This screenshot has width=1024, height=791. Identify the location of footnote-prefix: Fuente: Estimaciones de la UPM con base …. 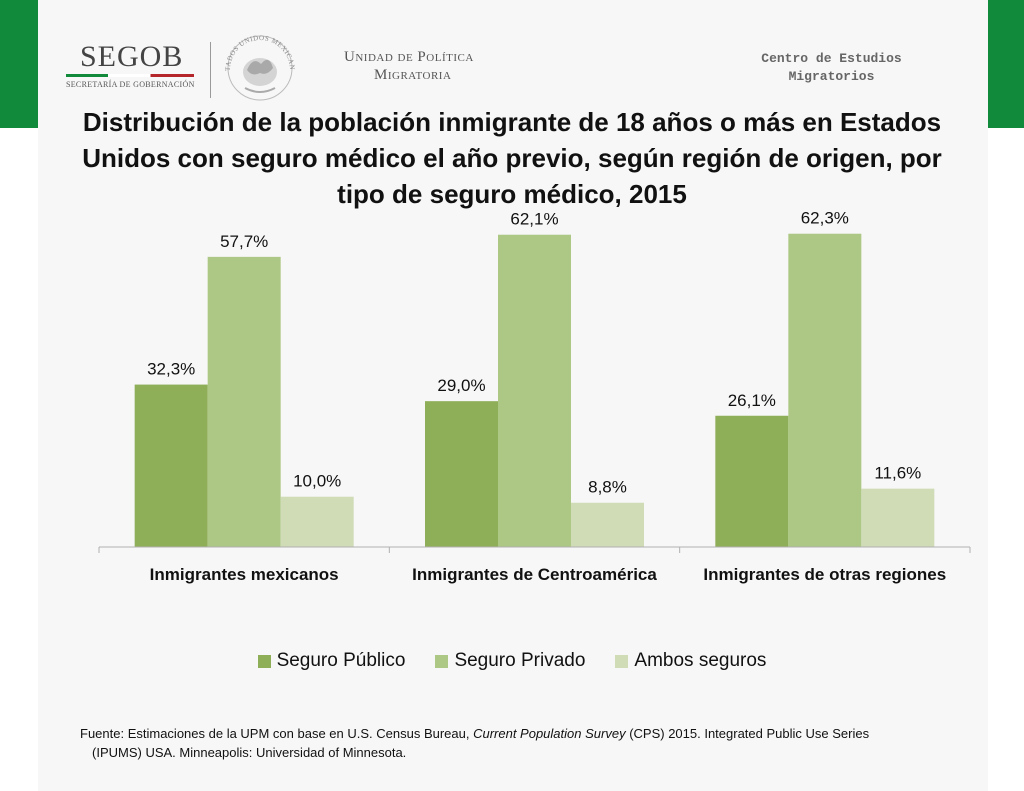
(277, 733).